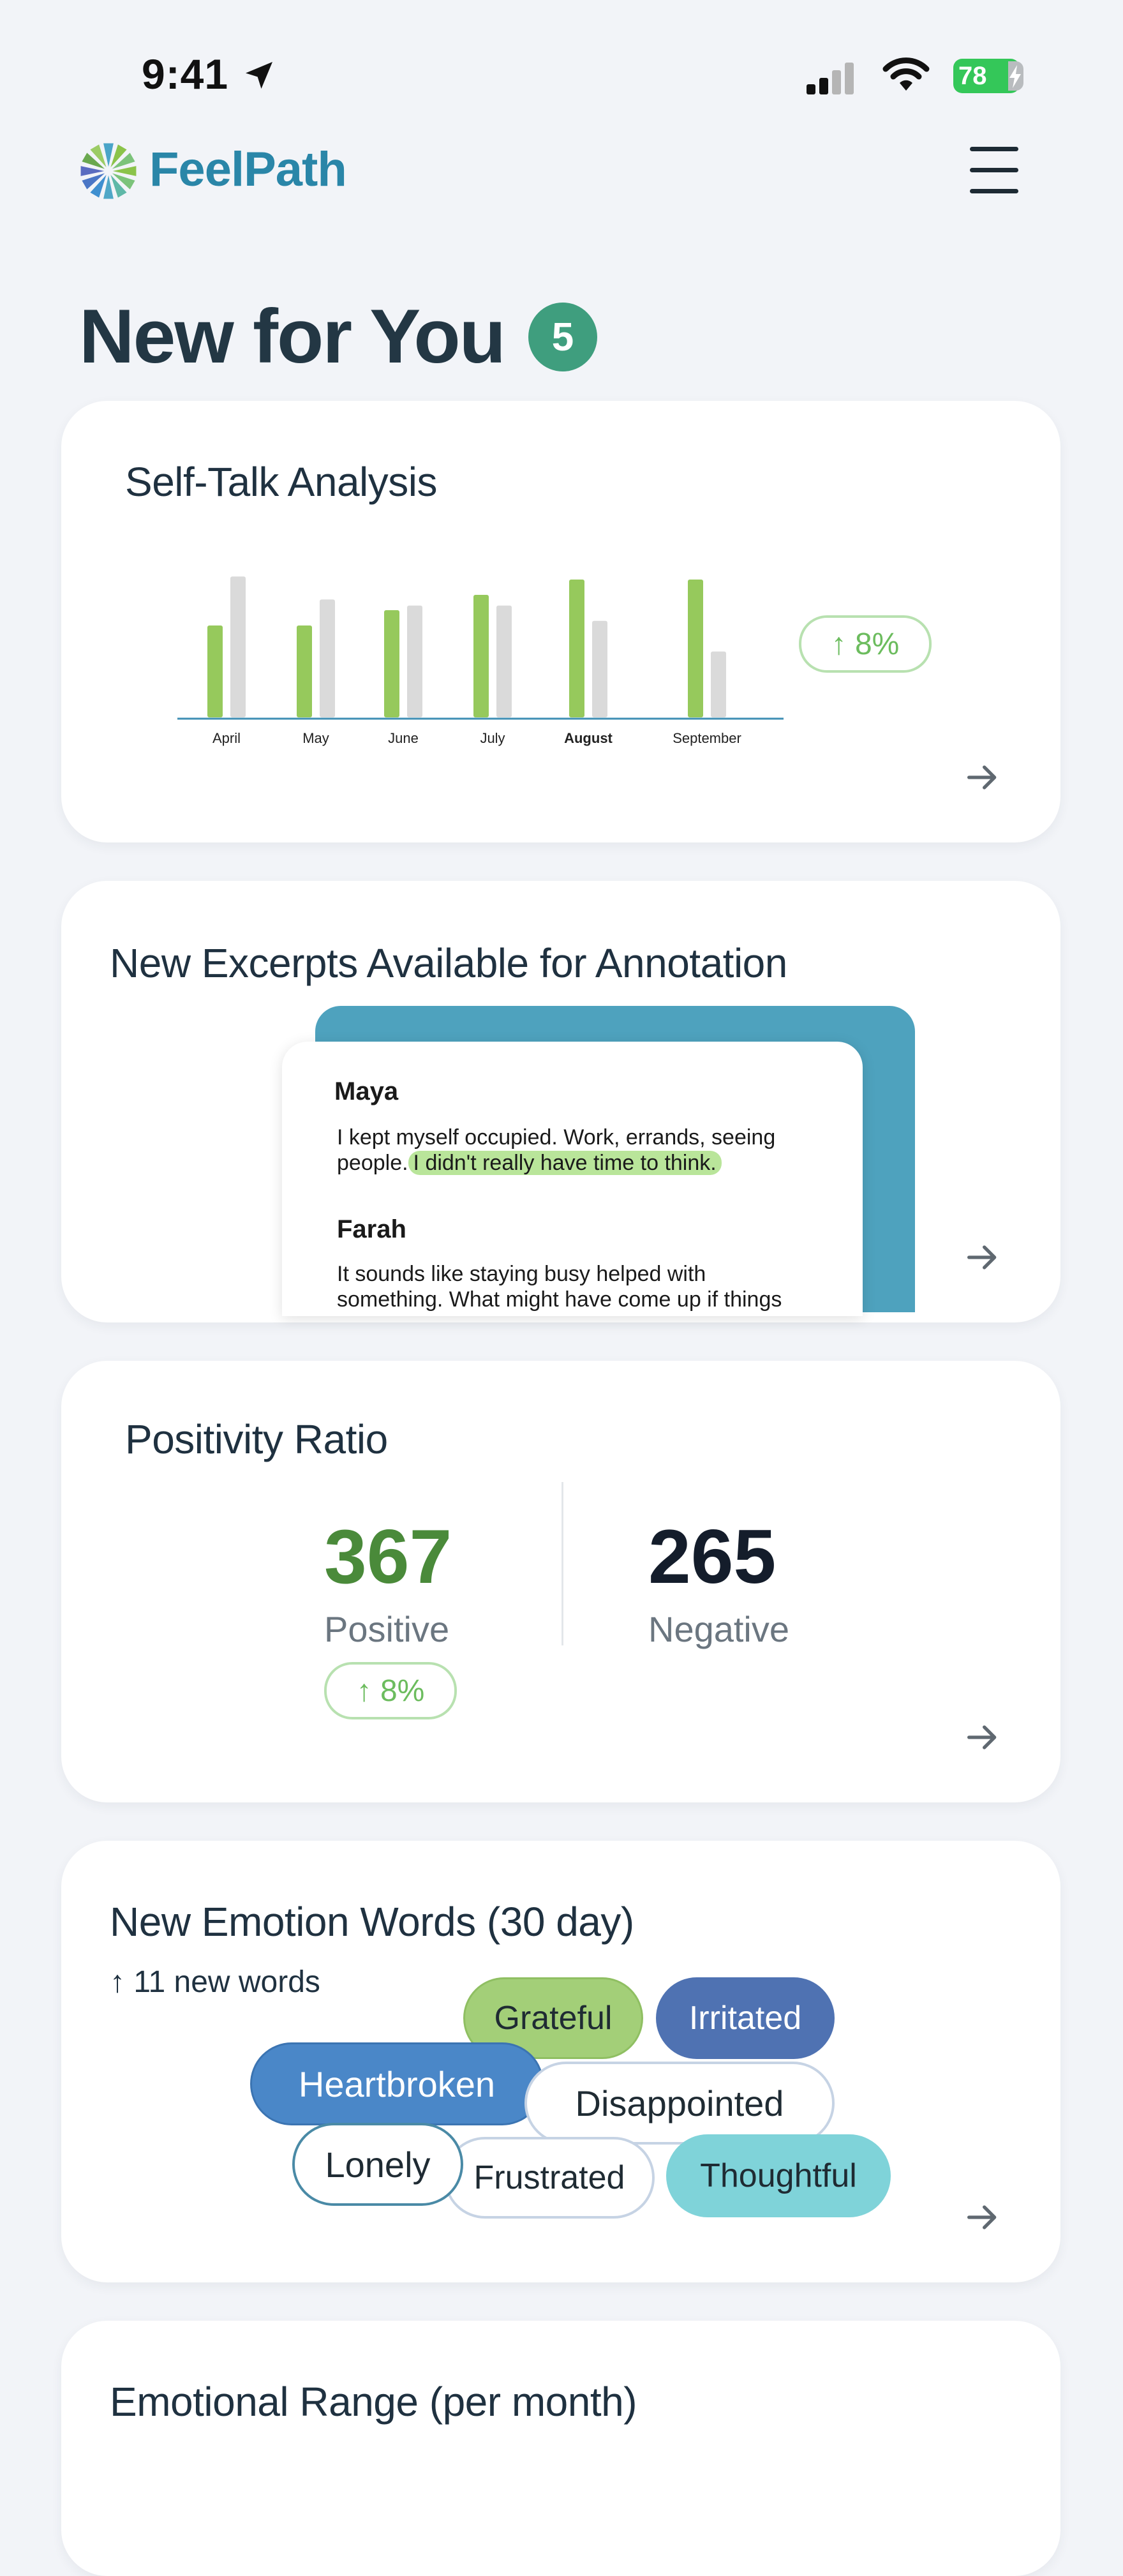  What do you see at coordinates (281, 482) in the screenshot?
I see `self-talk-title: Self-Talk Analysis` at bounding box center [281, 482].